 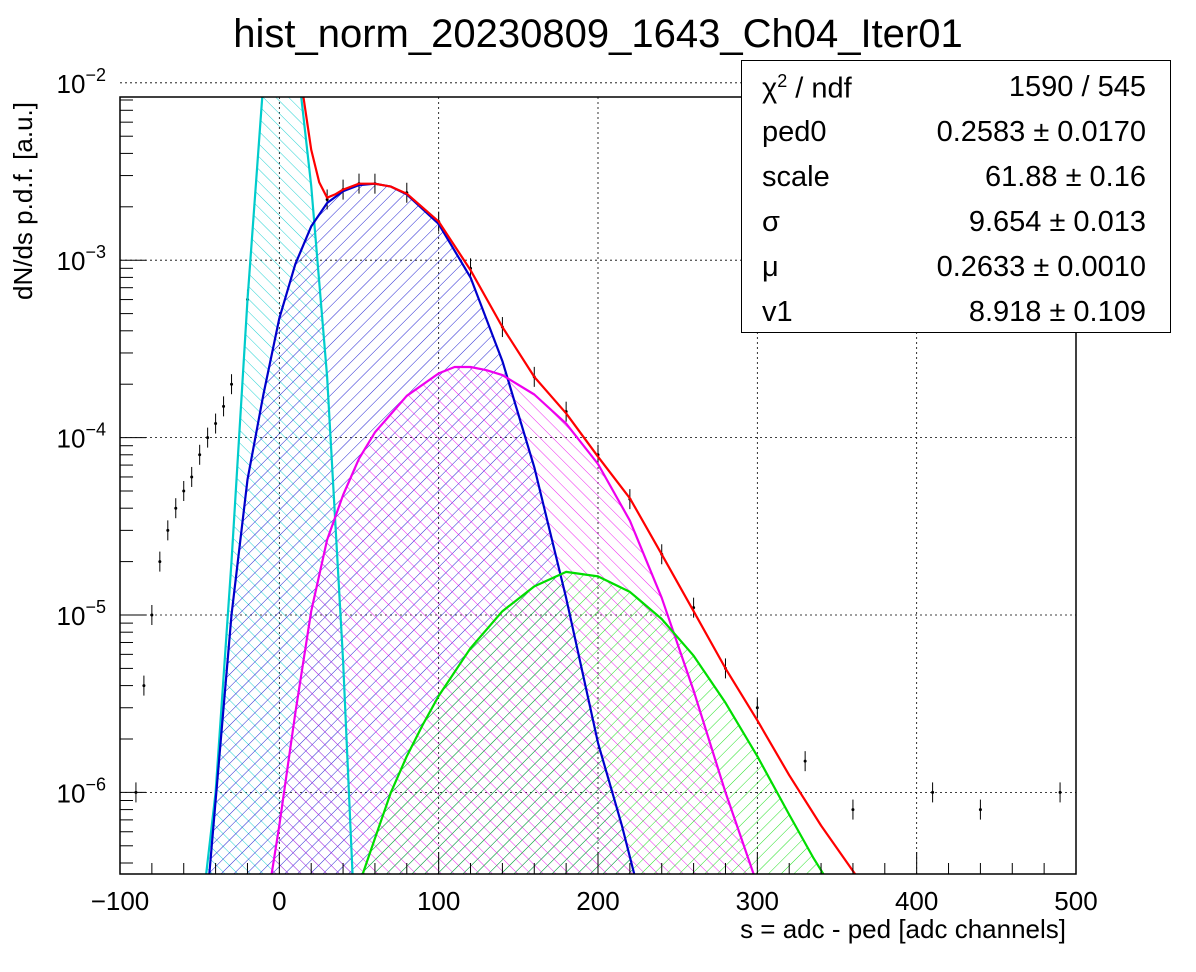 What do you see at coordinates (956, 228) in the screenshot?
I see `stats-row-sigma: σ 9.654 ± 0.013` at bounding box center [956, 228].